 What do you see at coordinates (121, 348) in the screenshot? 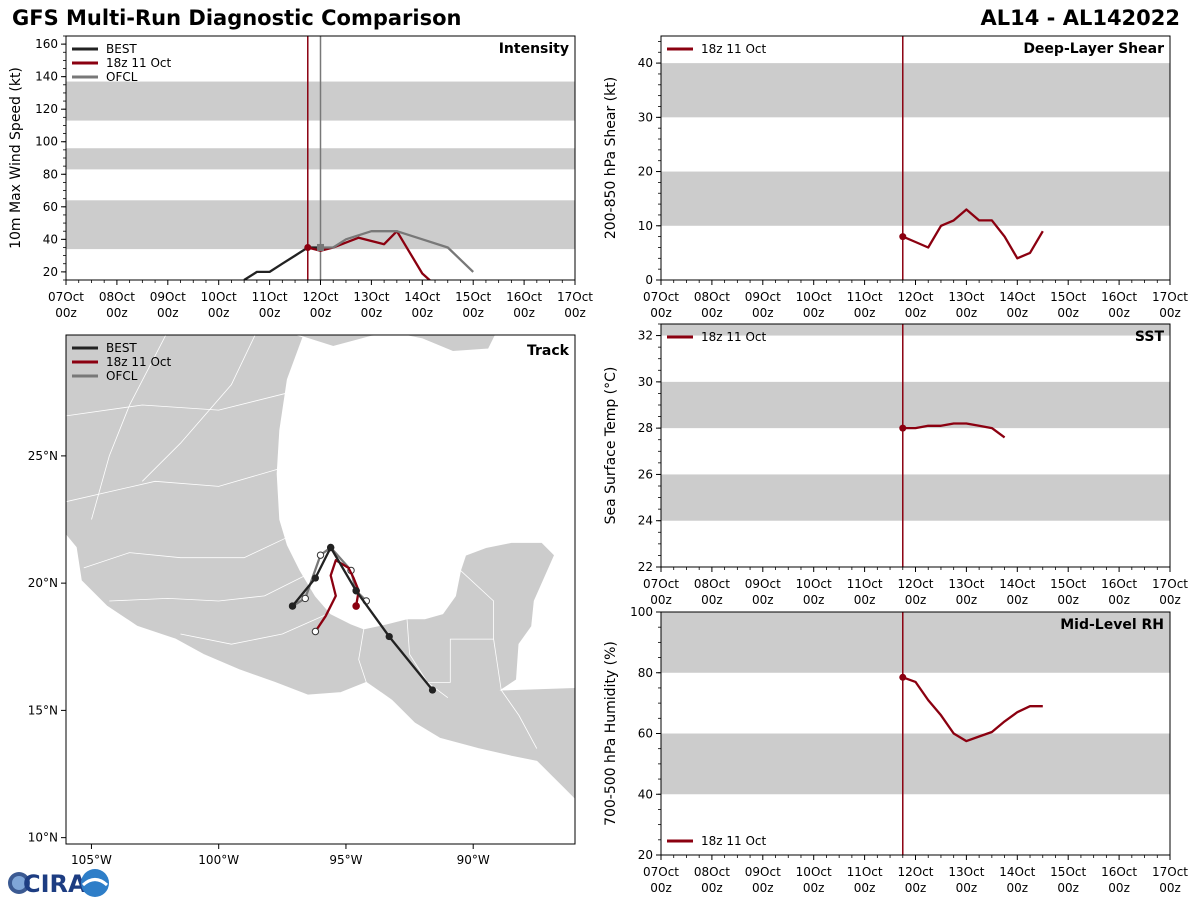
I see `track-legend-best-label: BEST` at bounding box center [121, 348].